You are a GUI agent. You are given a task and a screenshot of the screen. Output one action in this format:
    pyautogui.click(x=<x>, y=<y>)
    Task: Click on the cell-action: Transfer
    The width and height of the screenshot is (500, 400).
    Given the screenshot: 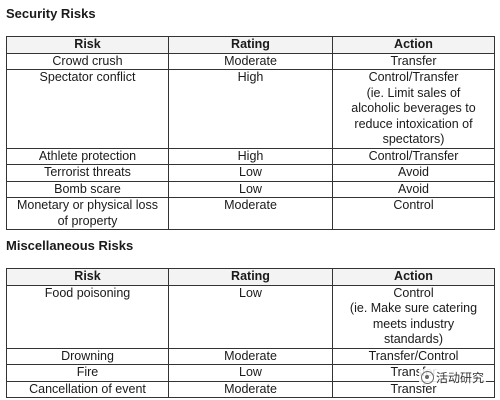 What is the action you would take?
    pyautogui.click(x=413, y=61)
    